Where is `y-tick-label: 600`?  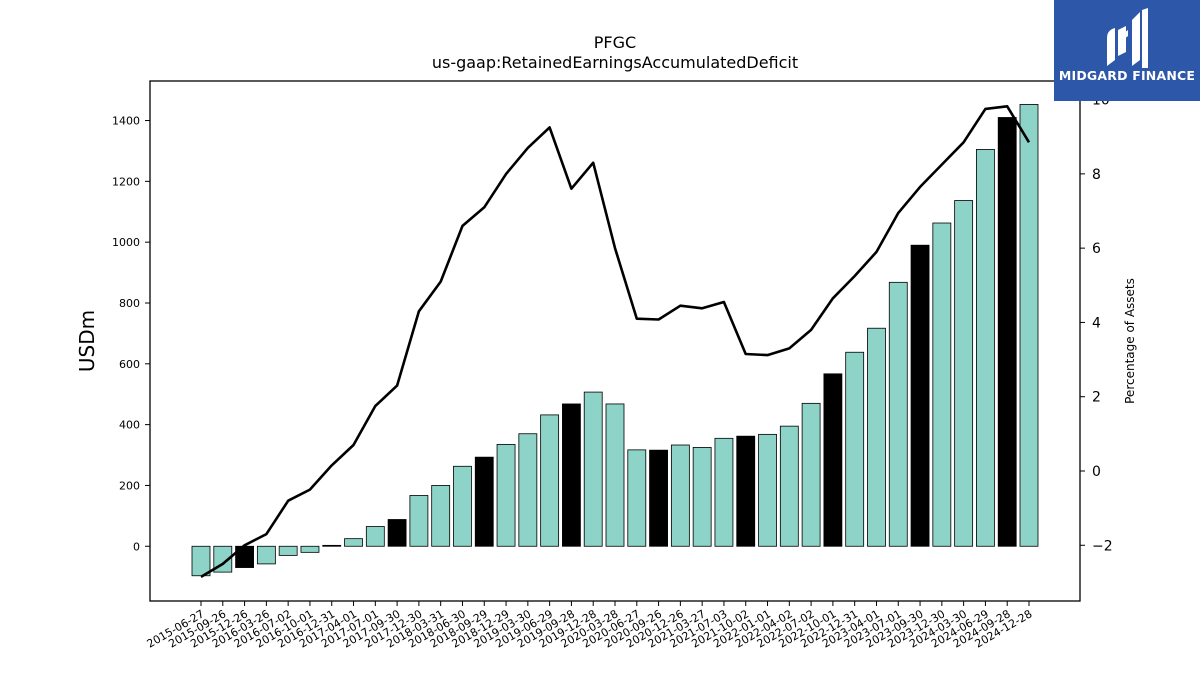
y-tick-label: 600 is located at coordinates (129, 364).